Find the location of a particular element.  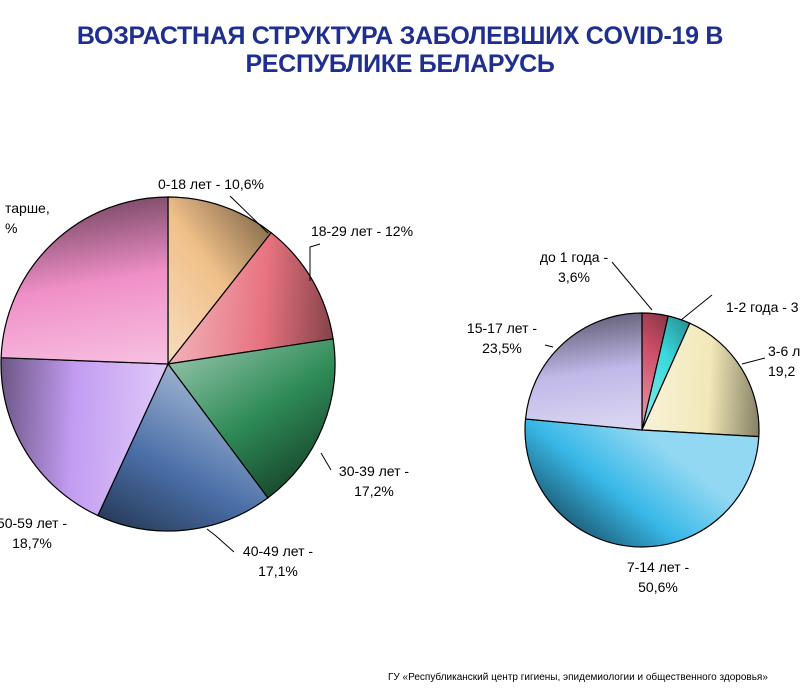

pie-0-label-3: 40-49 лет - 17,1% is located at coordinates (278, 561).